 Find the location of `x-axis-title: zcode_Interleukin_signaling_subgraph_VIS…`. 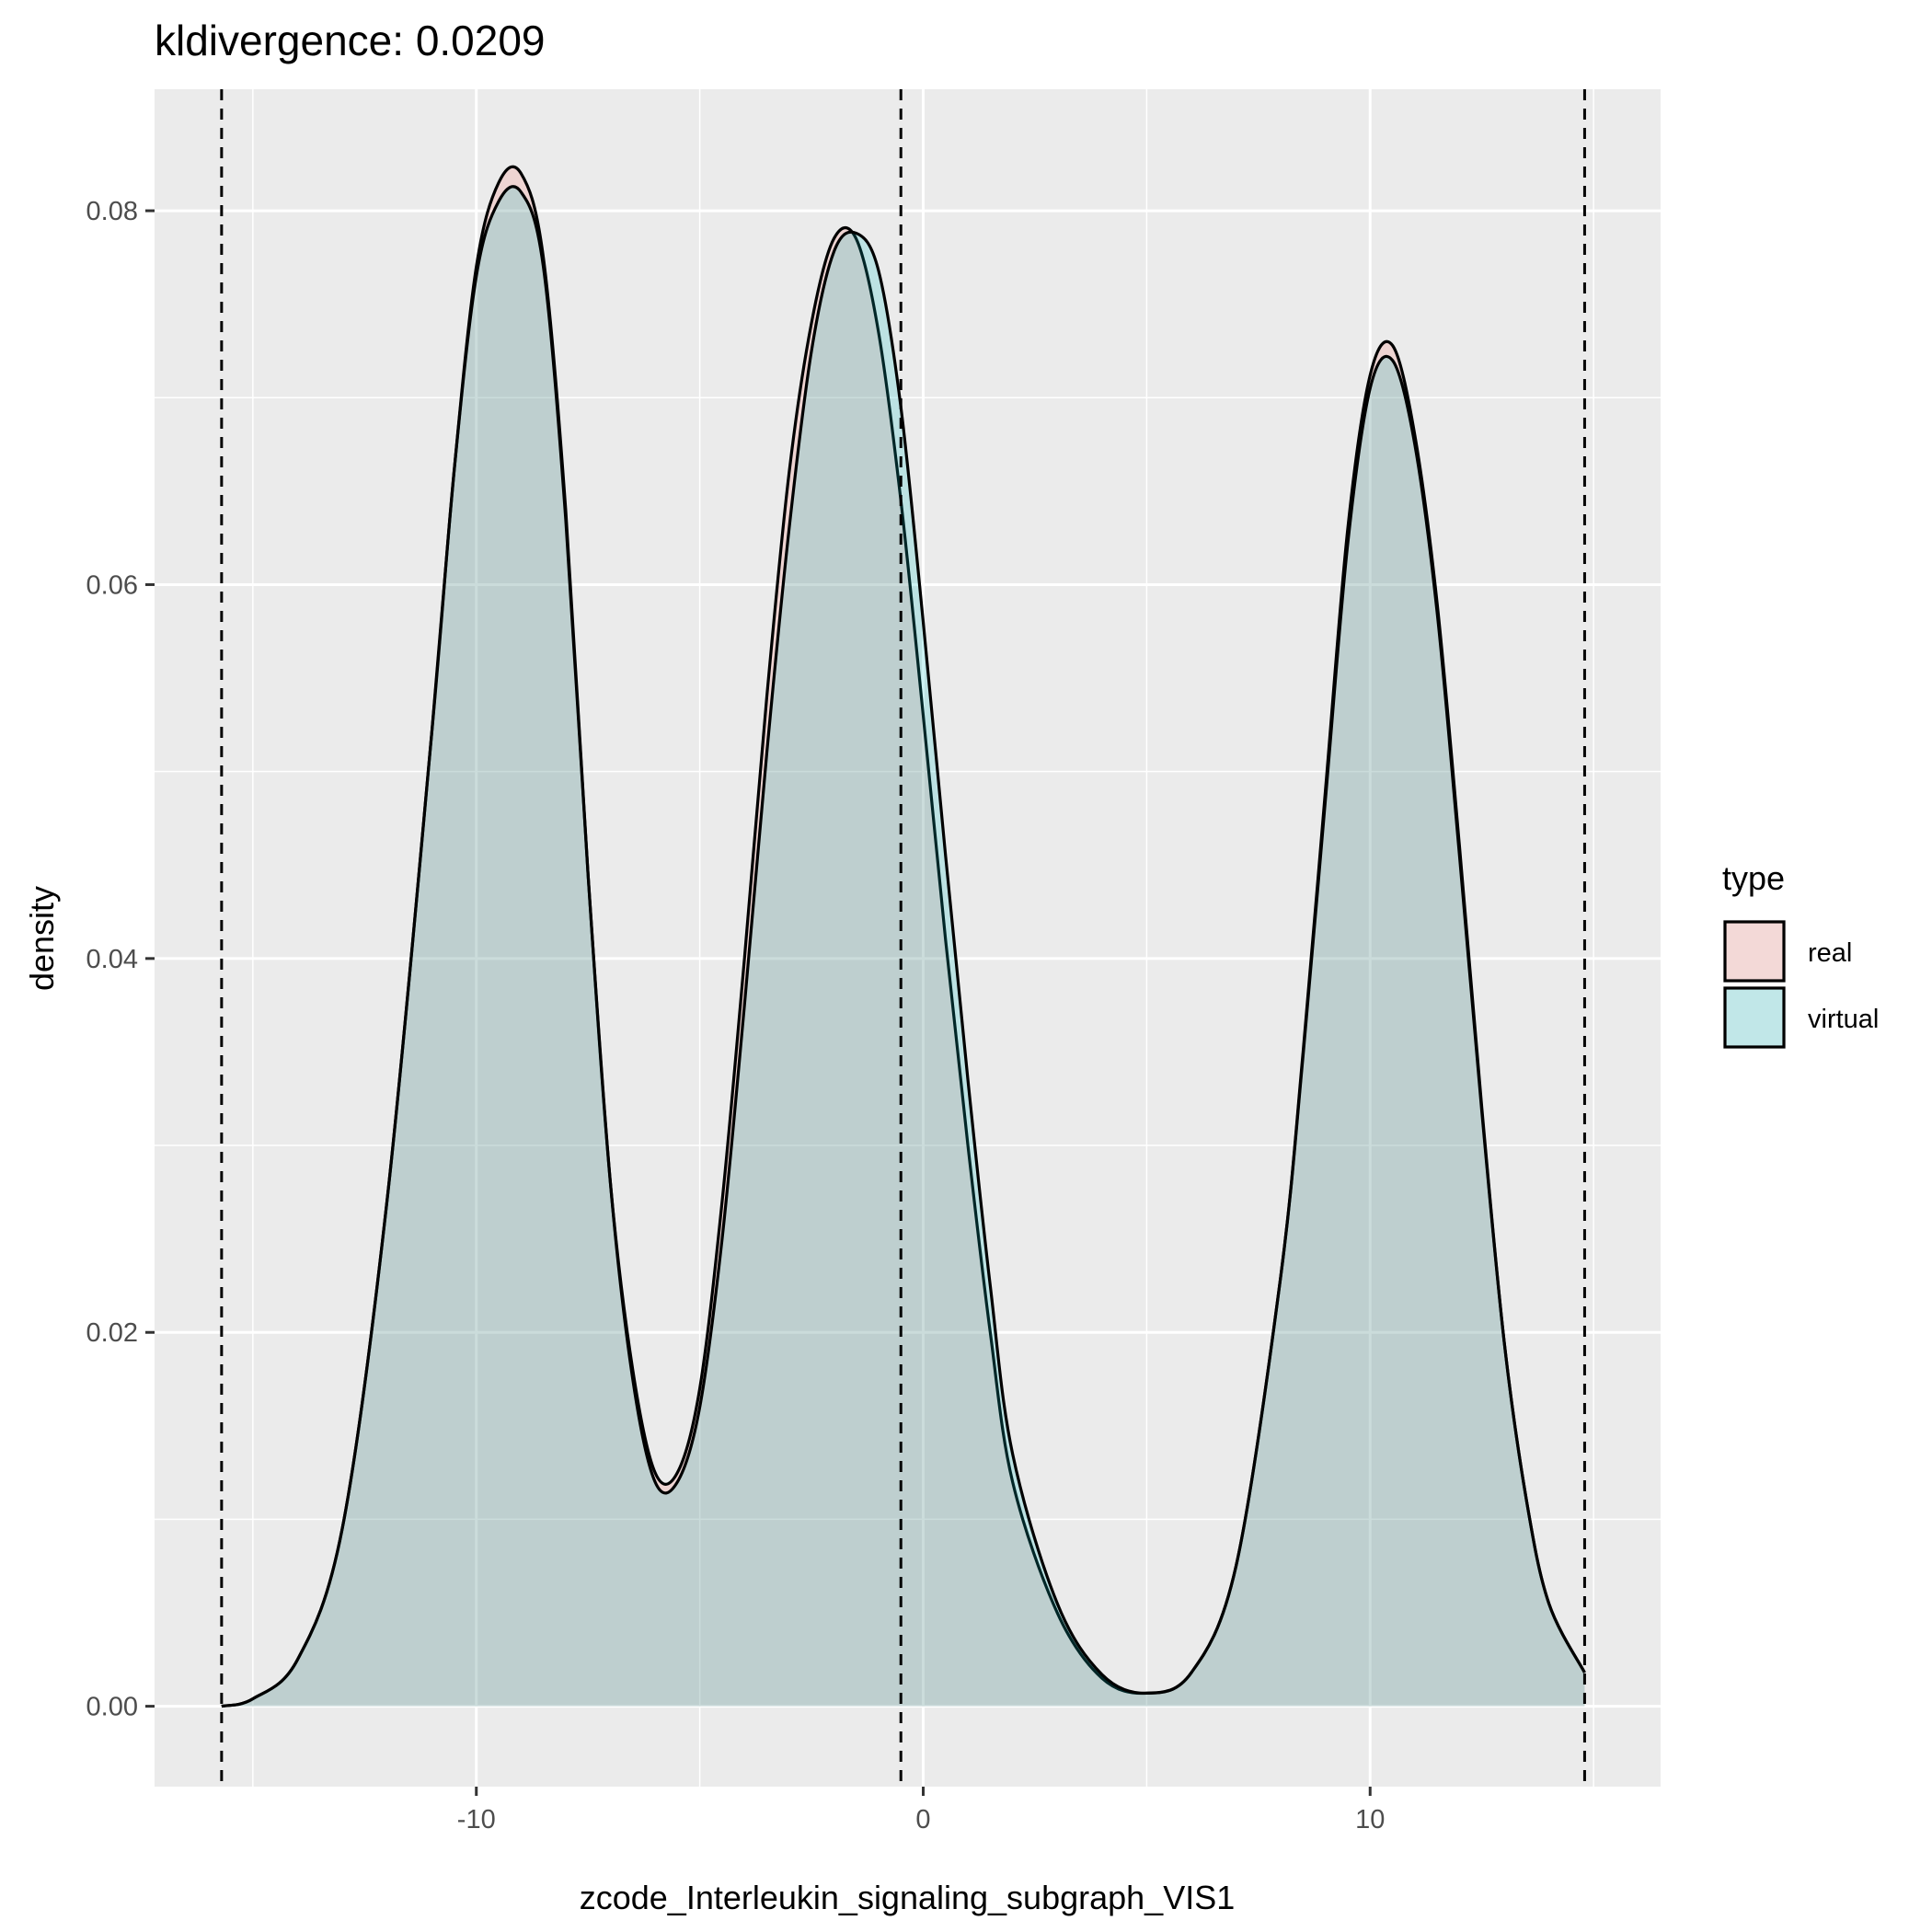

x-axis-title: zcode_Interleukin_signaling_subgraph_VIS… is located at coordinates (908, 1897).